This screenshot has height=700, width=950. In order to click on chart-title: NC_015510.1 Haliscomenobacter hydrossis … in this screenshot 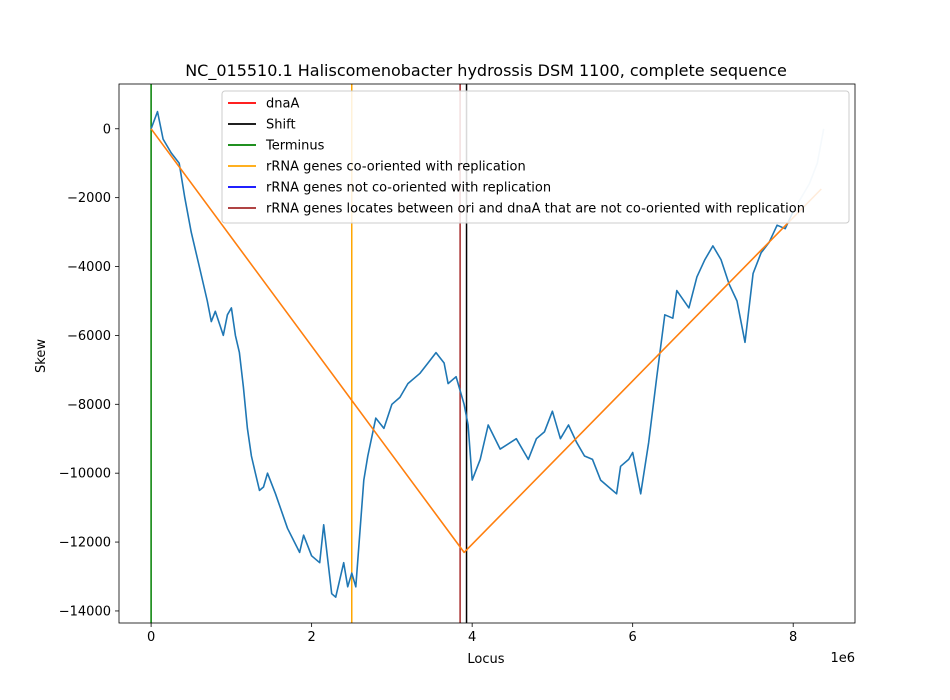, I will do `click(486, 71)`.